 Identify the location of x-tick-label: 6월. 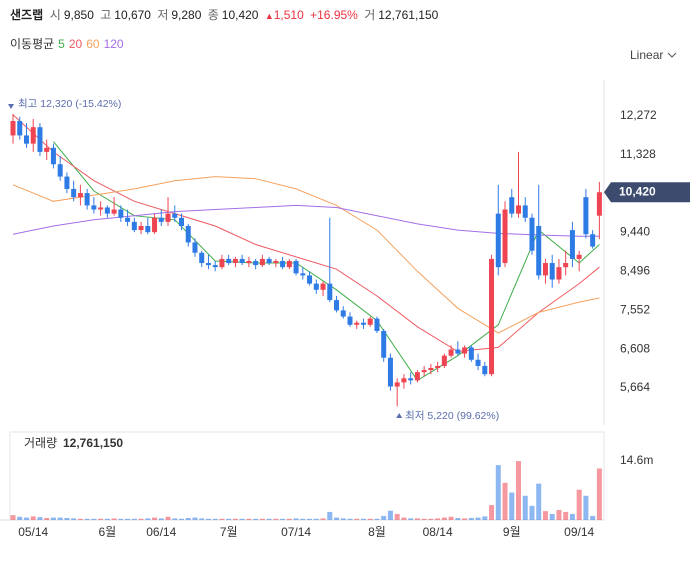
(108, 532).